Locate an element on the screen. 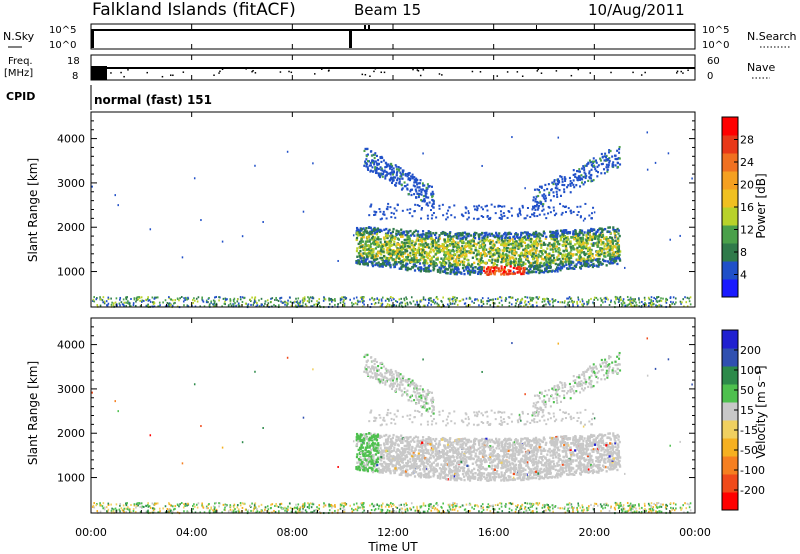 The image size is (800, 554). nave-tick-bottom: 0 is located at coordinates (710, 76).